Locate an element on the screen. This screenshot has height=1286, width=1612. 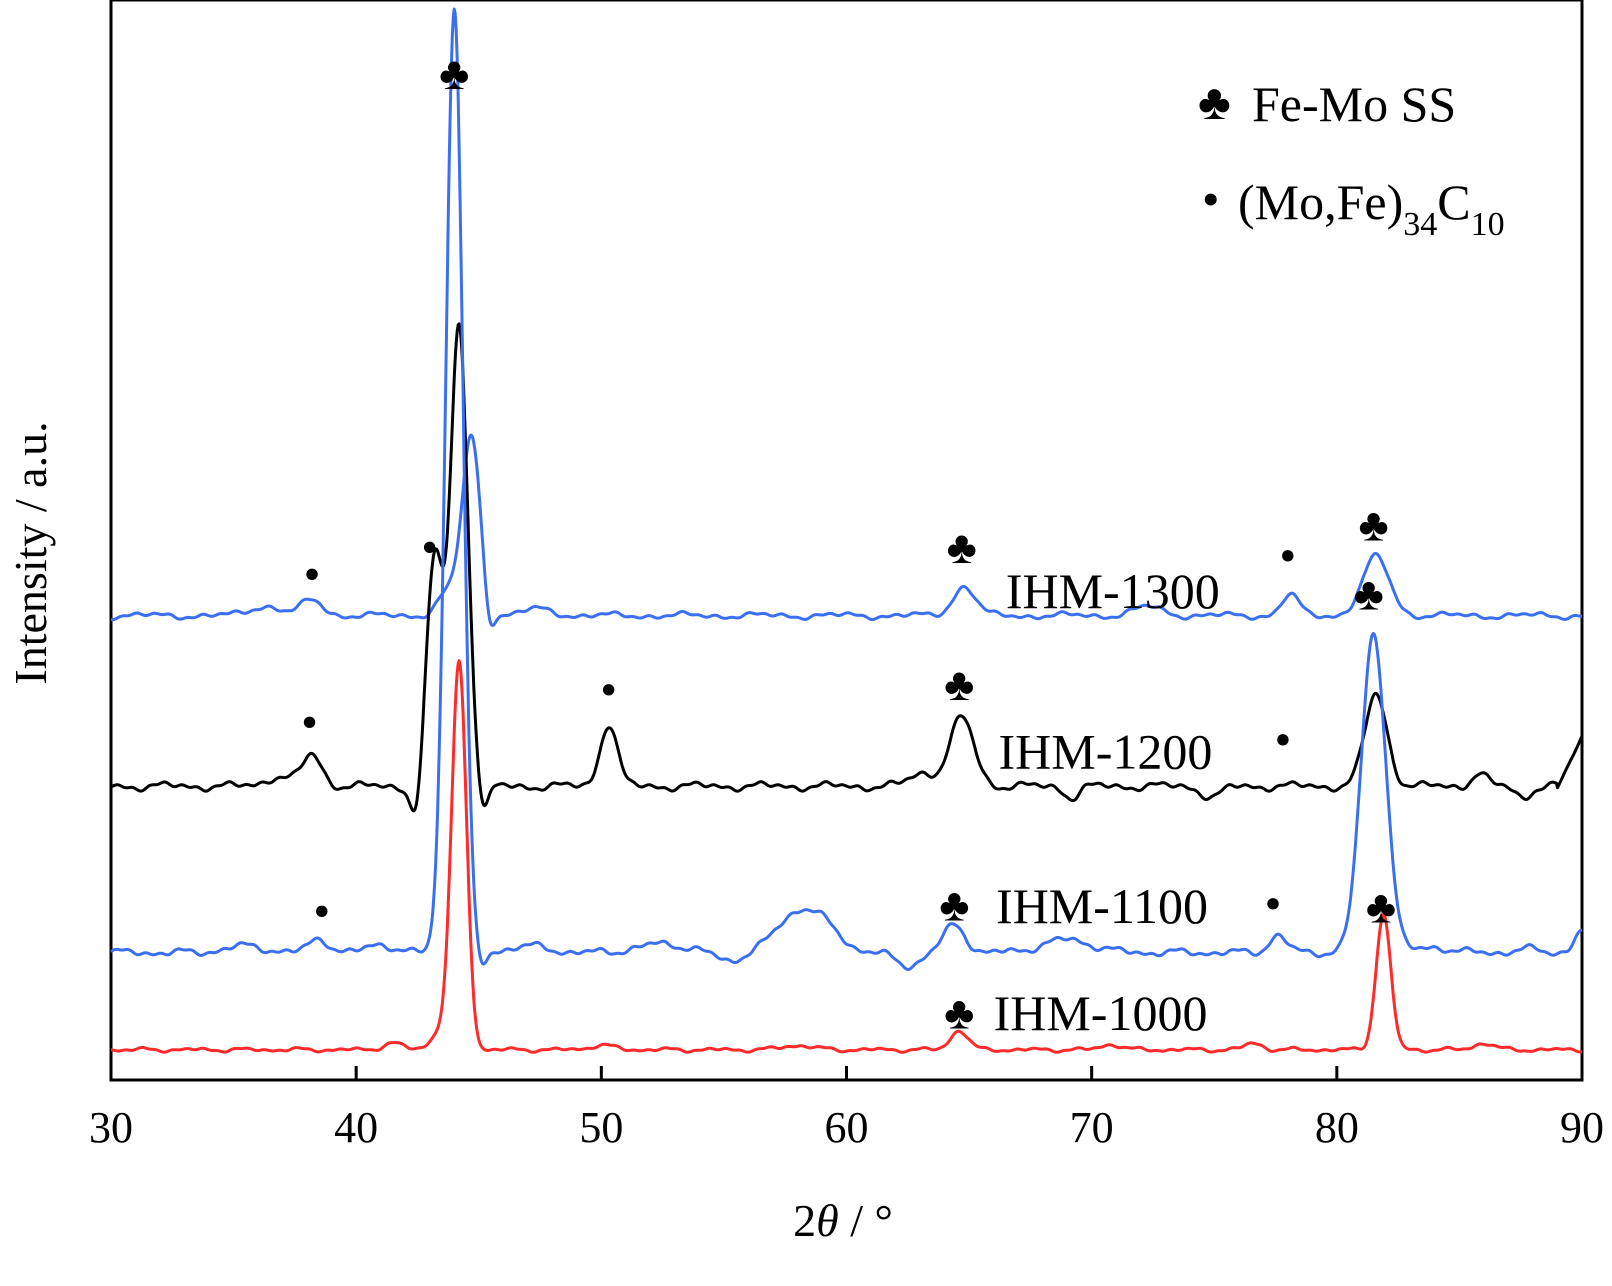
x-tick-label: 30 is located at coordinates (111, 1127).